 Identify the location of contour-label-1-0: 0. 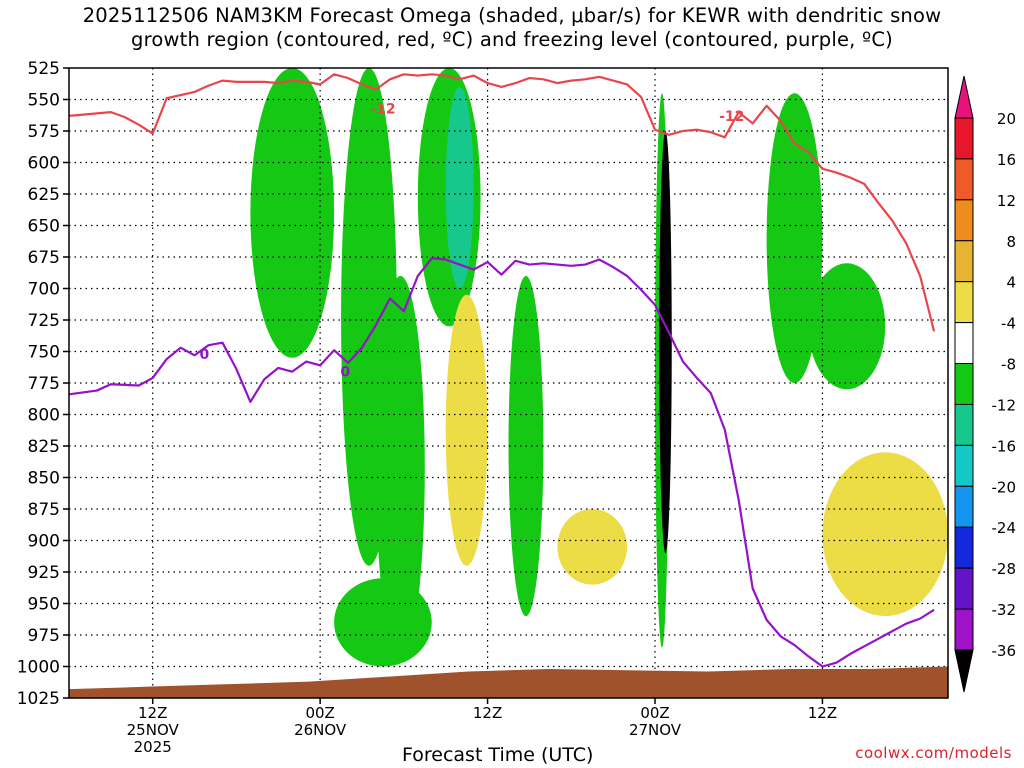
(204, 355).